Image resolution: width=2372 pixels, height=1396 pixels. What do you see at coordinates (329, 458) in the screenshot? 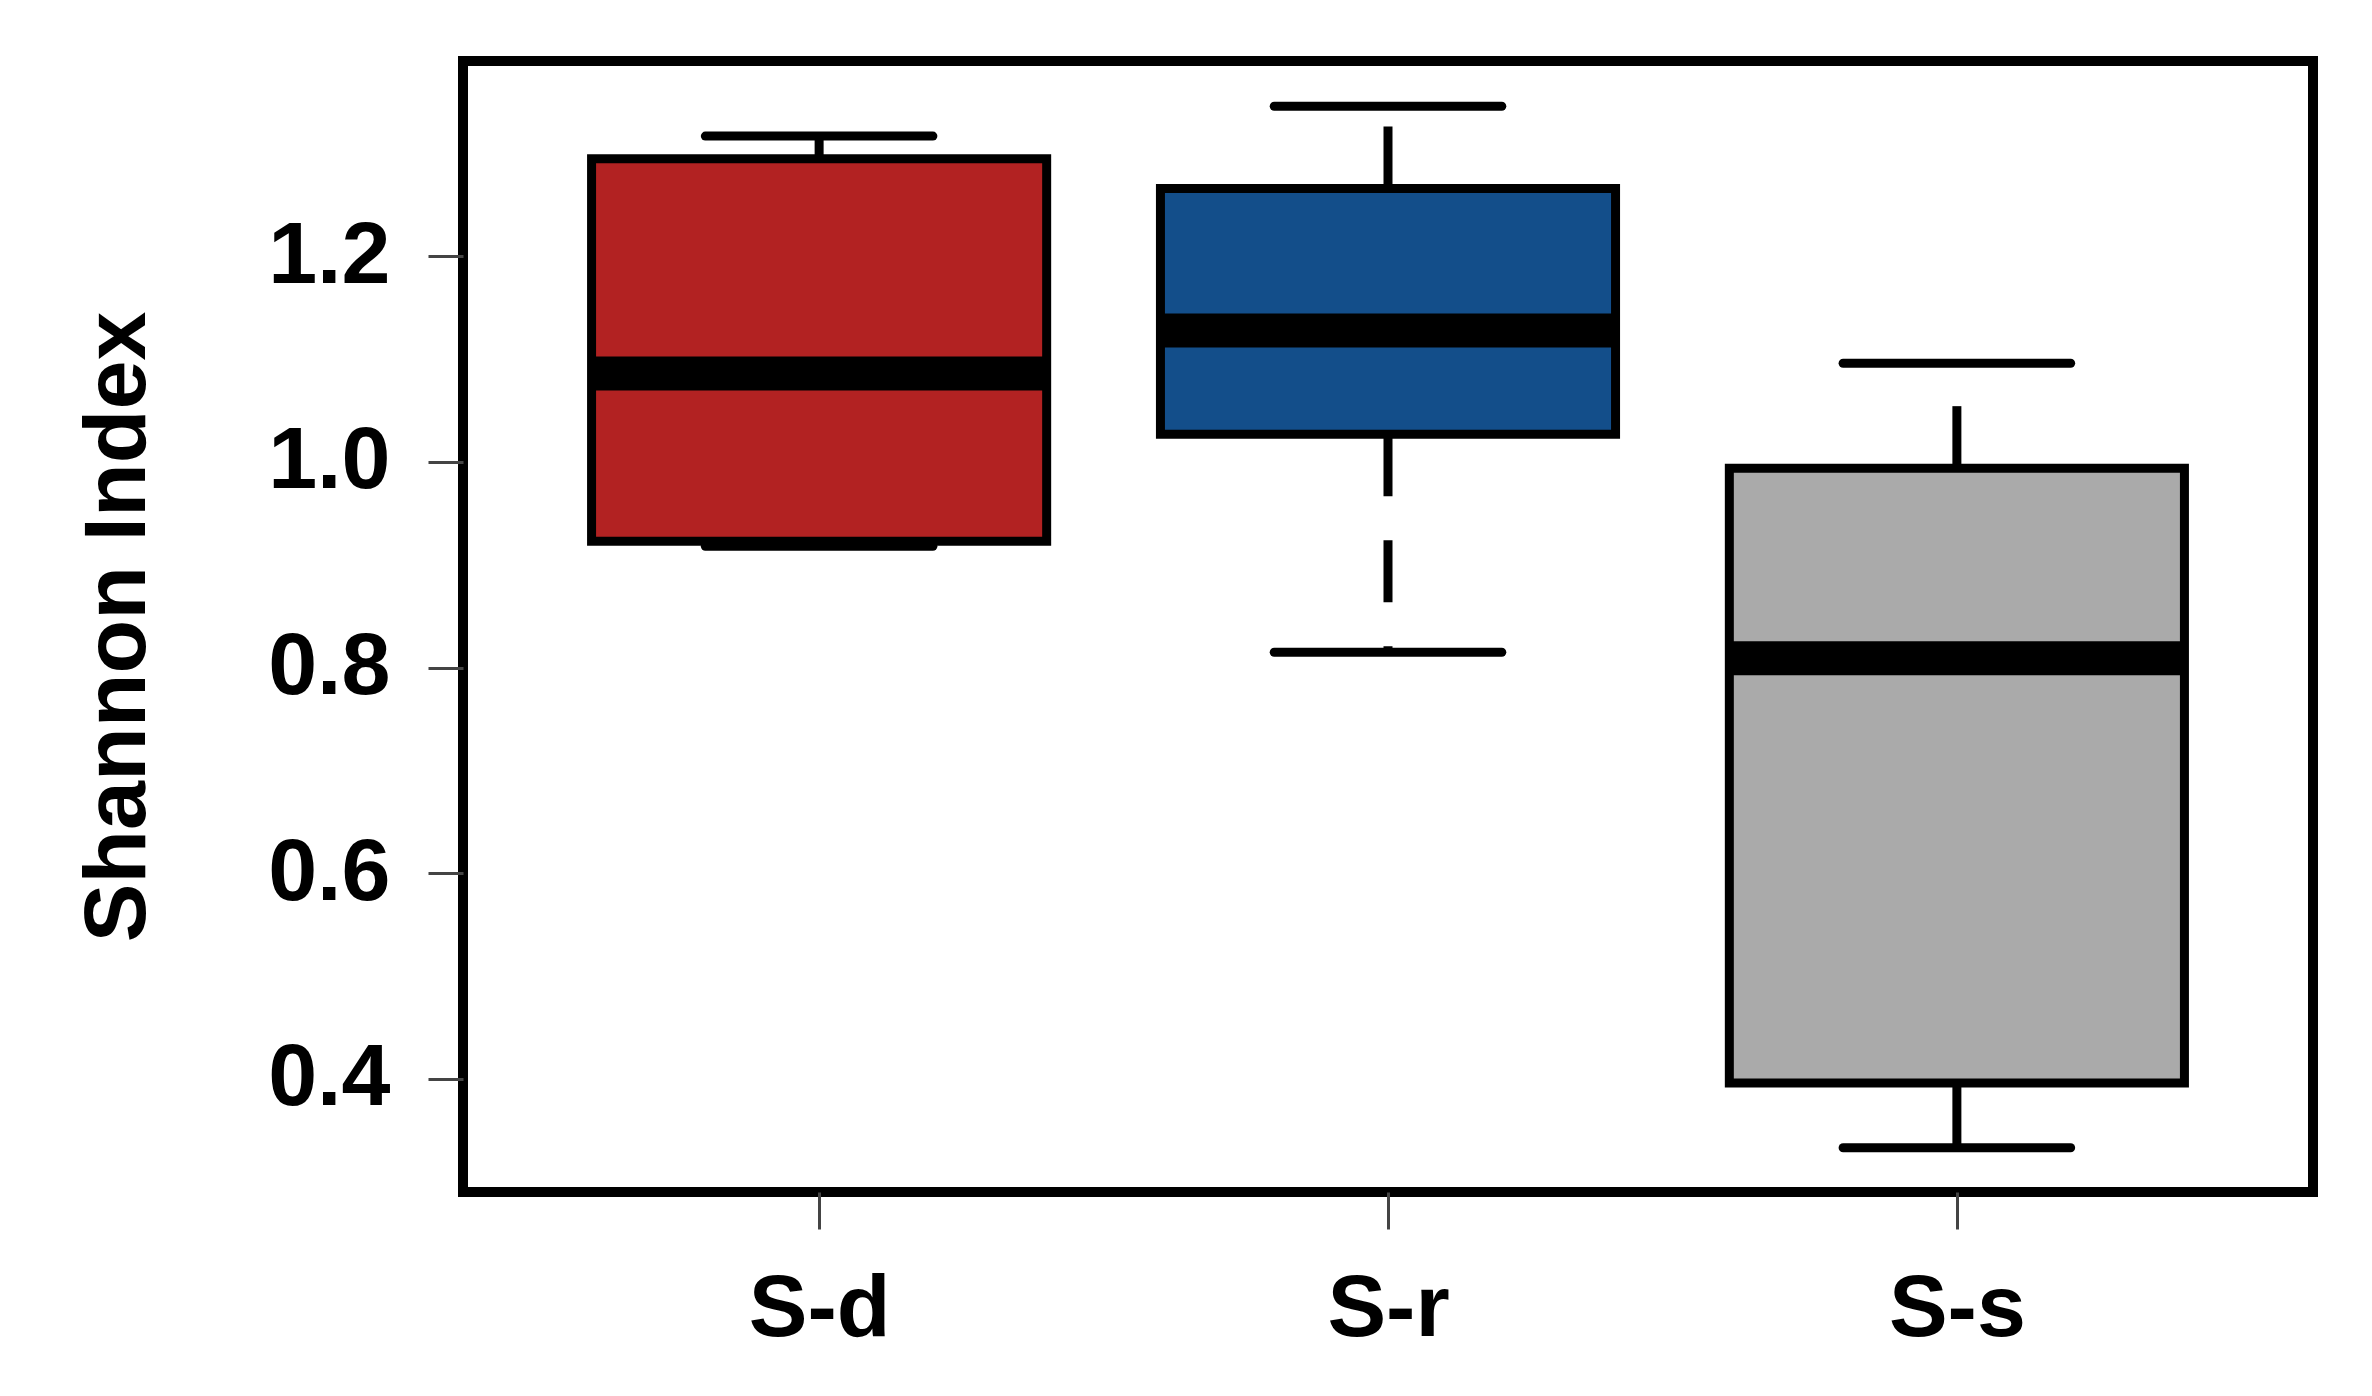
I see `y-tick-label: 1.0` at bounding box center [329, 458].